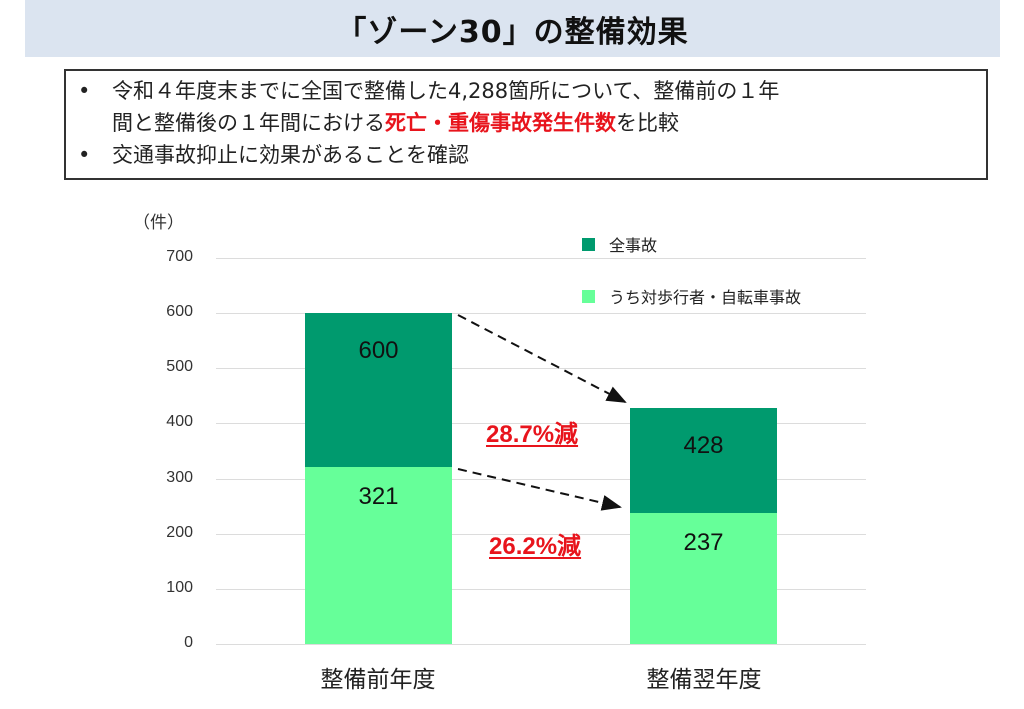 The image size is (1024, 709). Describe the element at coordinates (179, 477) in the screenshot. I see `y-axis-tick-label: 300` at that location.